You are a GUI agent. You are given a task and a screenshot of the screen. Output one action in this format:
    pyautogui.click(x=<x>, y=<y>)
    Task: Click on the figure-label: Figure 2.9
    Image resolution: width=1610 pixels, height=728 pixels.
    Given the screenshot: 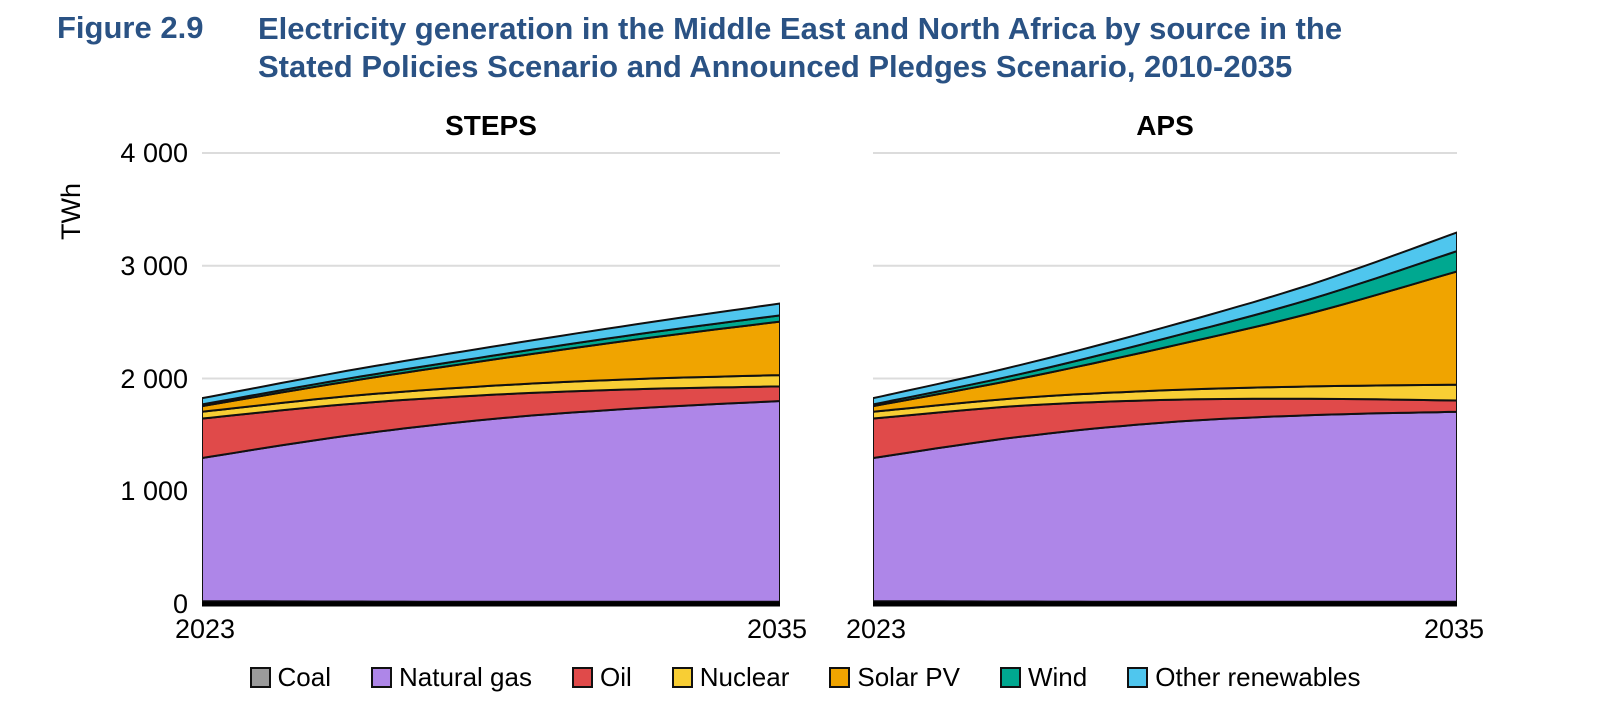 What is the action you would take?
    pyautogui.click(x=130, y=27)
    